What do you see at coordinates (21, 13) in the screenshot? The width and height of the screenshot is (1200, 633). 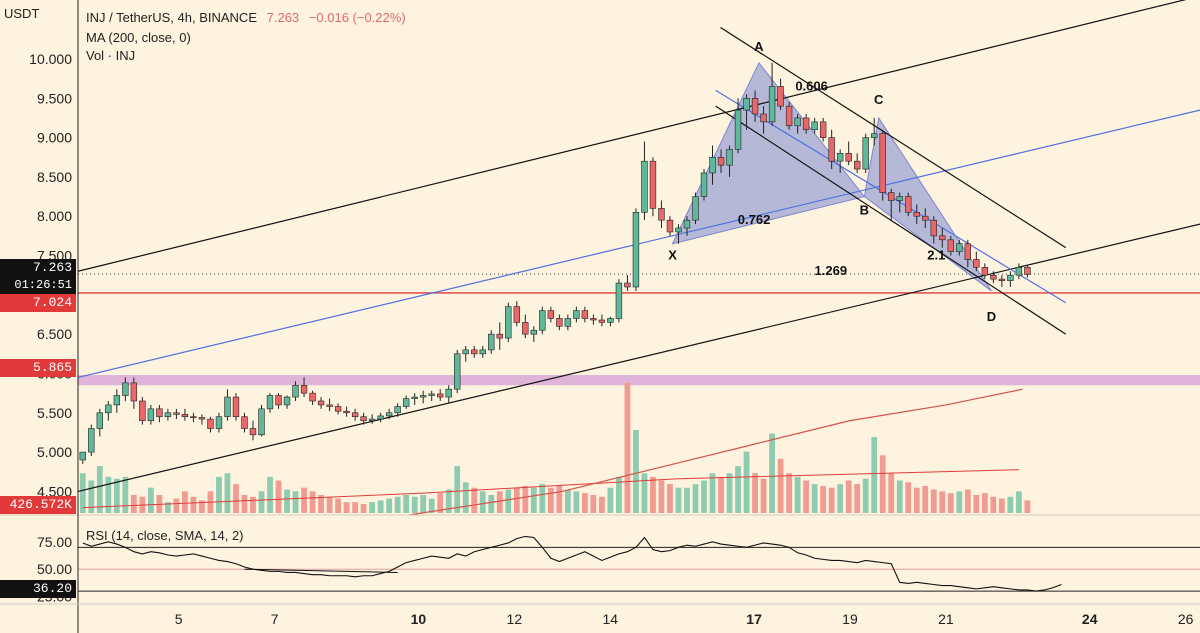 I see `price-unit-label: USDT` at bounding box center [21, 13].